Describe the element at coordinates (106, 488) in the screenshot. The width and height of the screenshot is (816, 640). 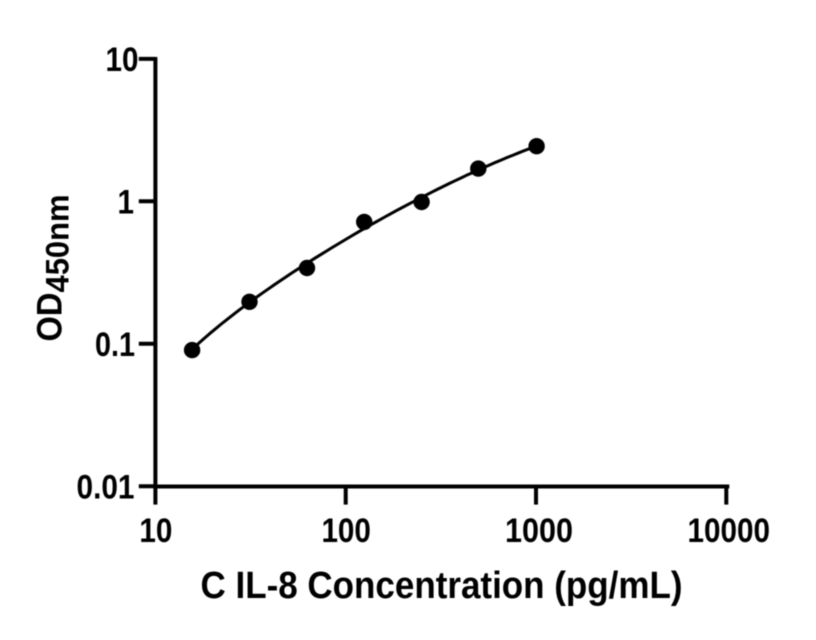
I see `svg-text: 0.01` at that location.